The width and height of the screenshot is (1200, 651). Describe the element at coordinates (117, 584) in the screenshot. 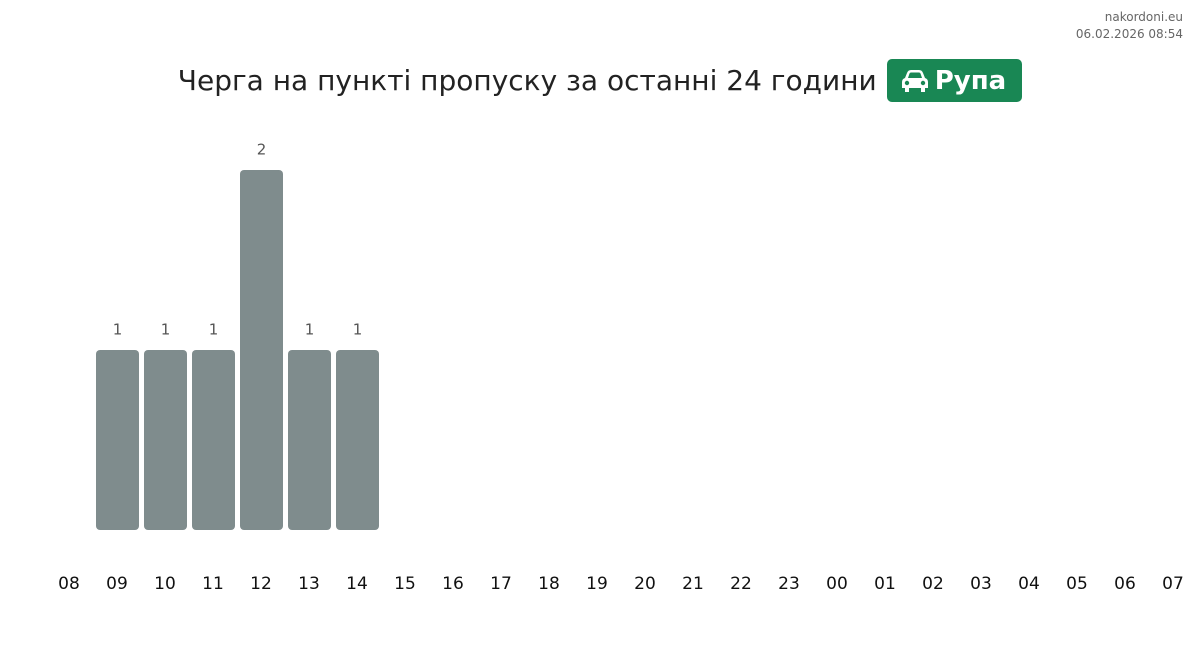

I see `x-tick-label: 09` at that location.